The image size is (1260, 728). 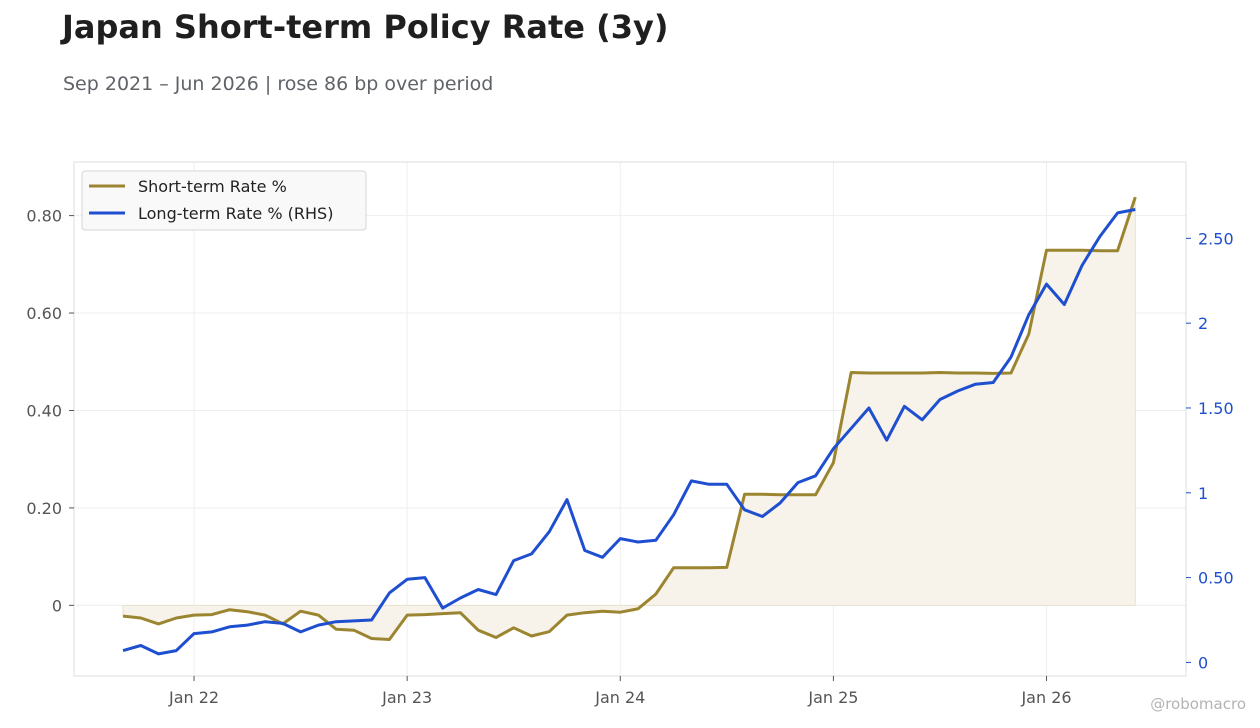 What do you see at coordinates (832, 697) in the screenshot?
I see `x-tick-label: Jan 25` at bounding box center [832, 697].